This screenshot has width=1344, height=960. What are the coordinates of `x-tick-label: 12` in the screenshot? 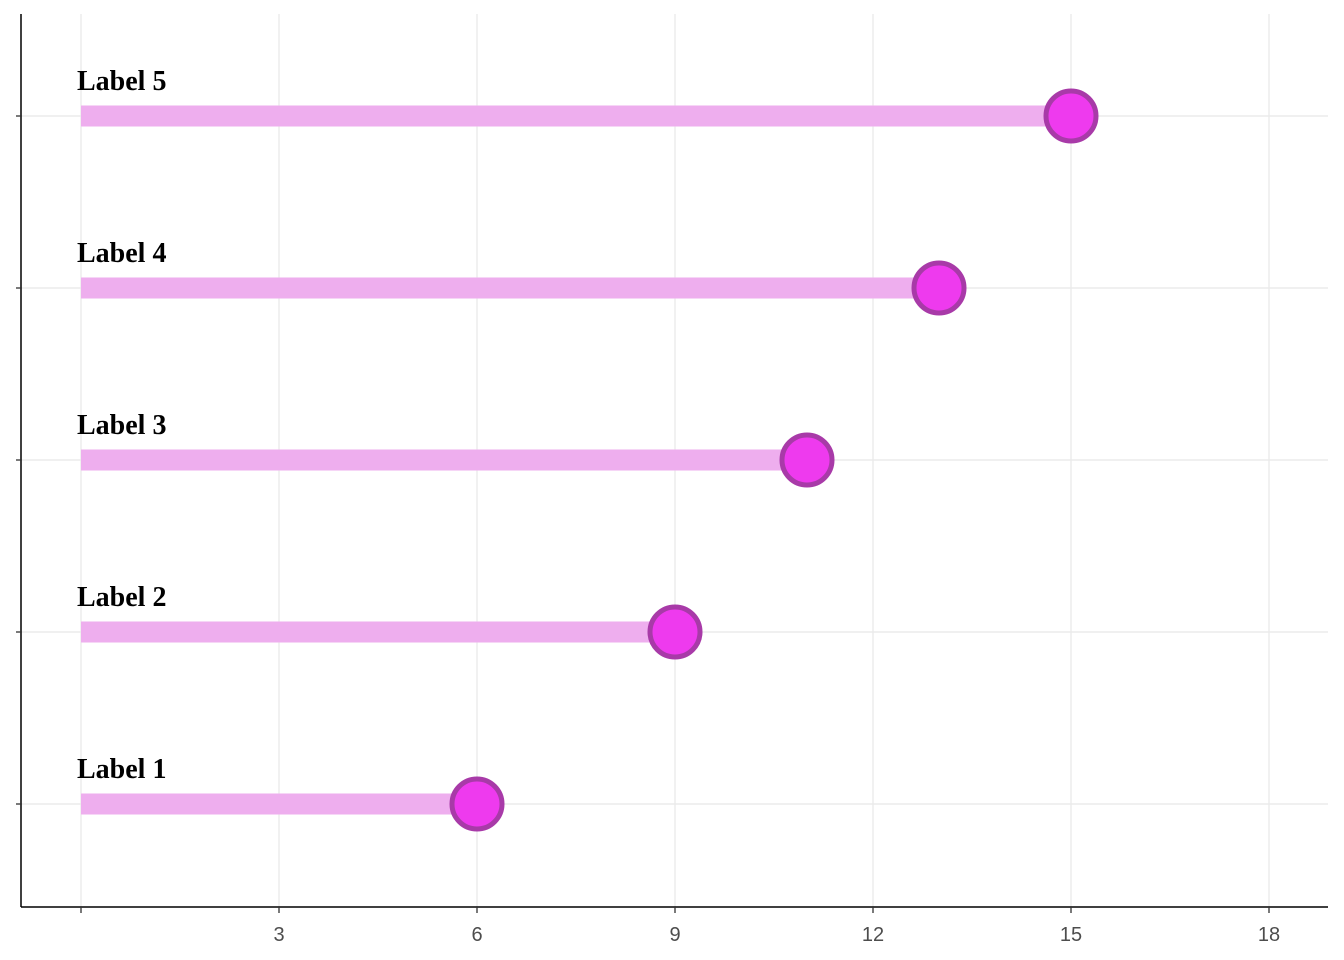 It's located at (873, 935).